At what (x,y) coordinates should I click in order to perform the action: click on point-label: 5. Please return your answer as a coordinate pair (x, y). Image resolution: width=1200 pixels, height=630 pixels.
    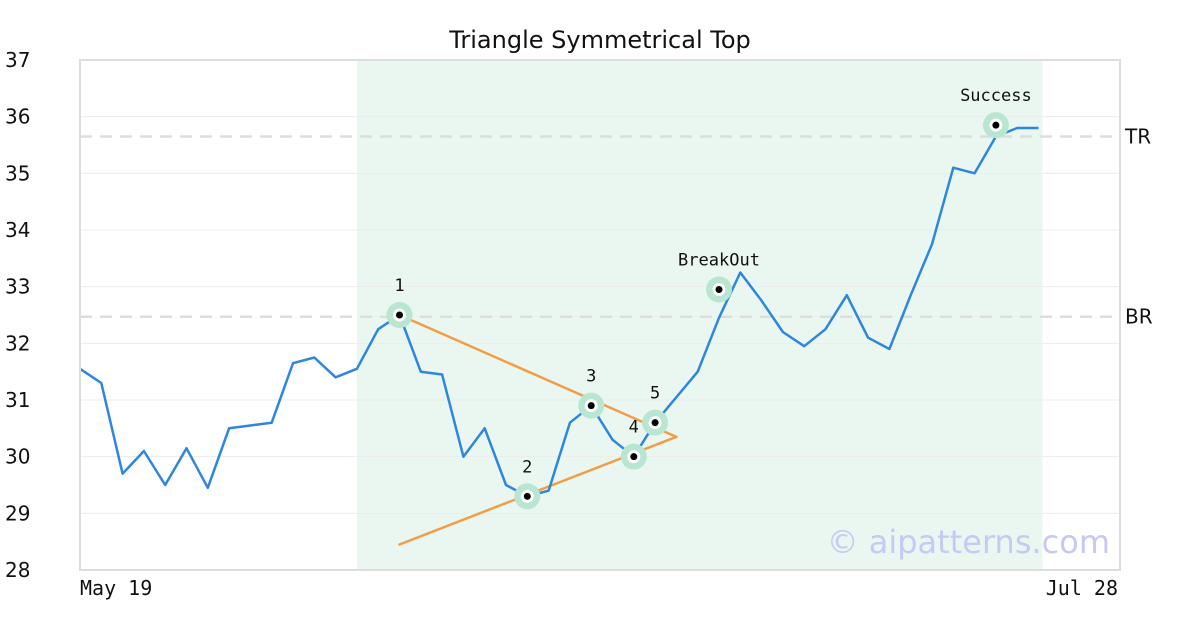
    Looking at the image, I should click on (655, 394).